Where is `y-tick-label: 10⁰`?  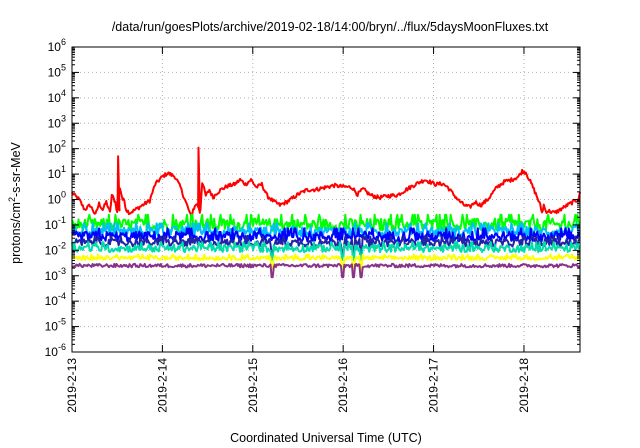
y-tick-label: 10⁰ is located at coordinates (57, 198).